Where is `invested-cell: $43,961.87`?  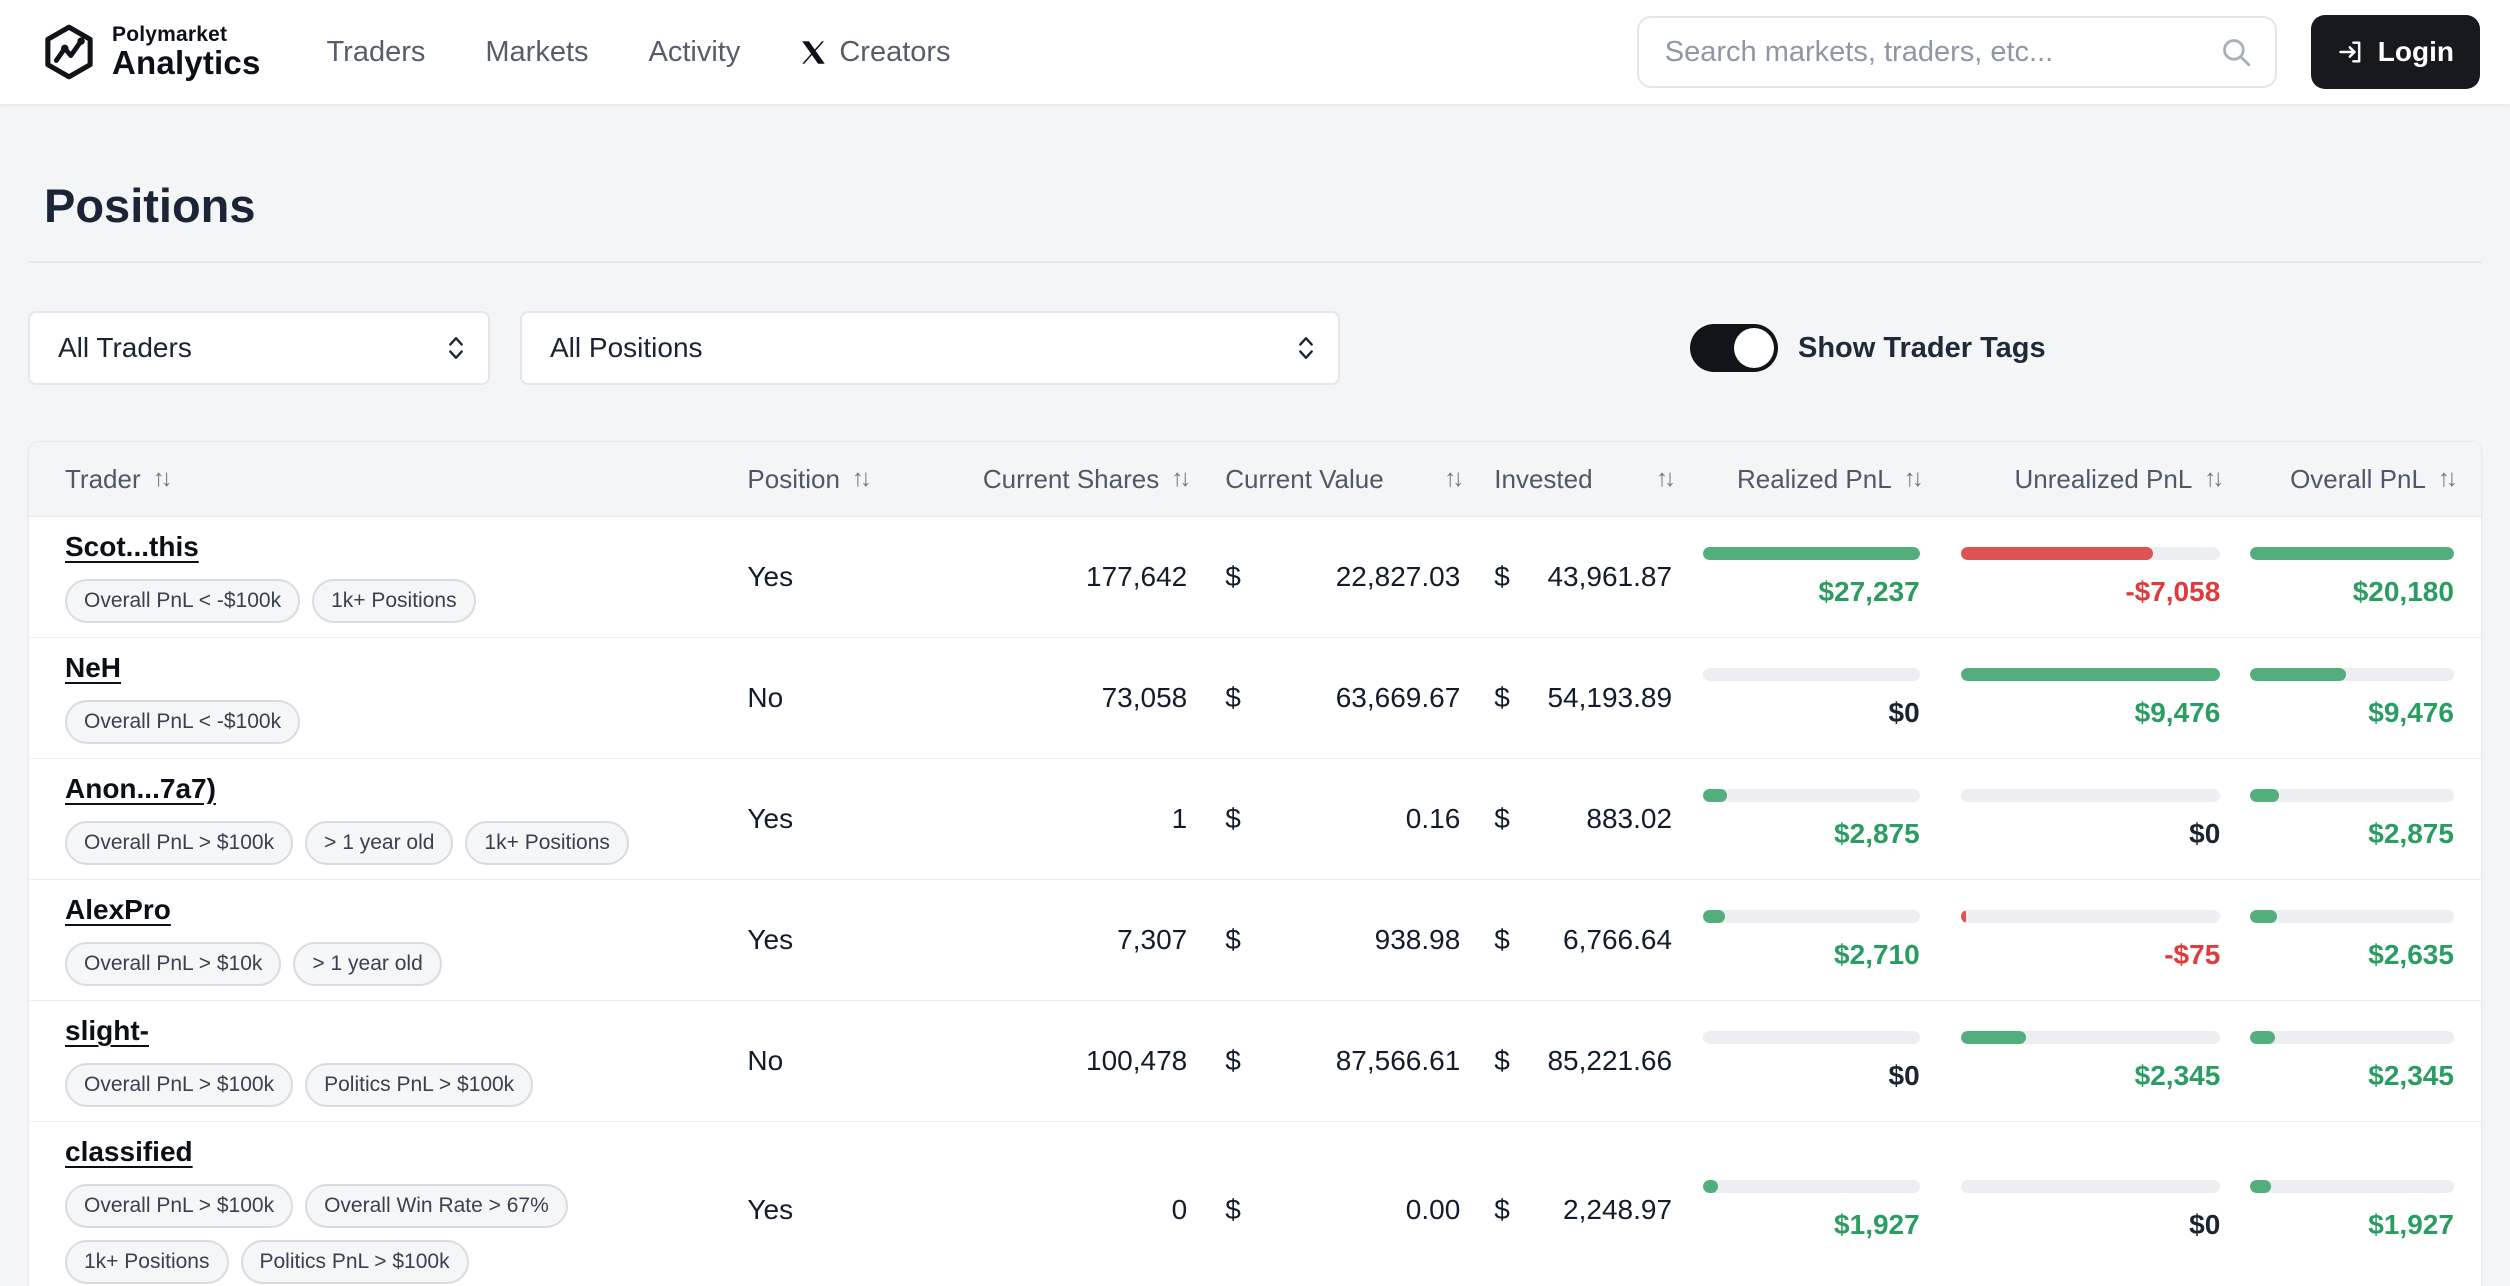
invested-cell: $43,961.87 is located at coordinates (1583, 576).